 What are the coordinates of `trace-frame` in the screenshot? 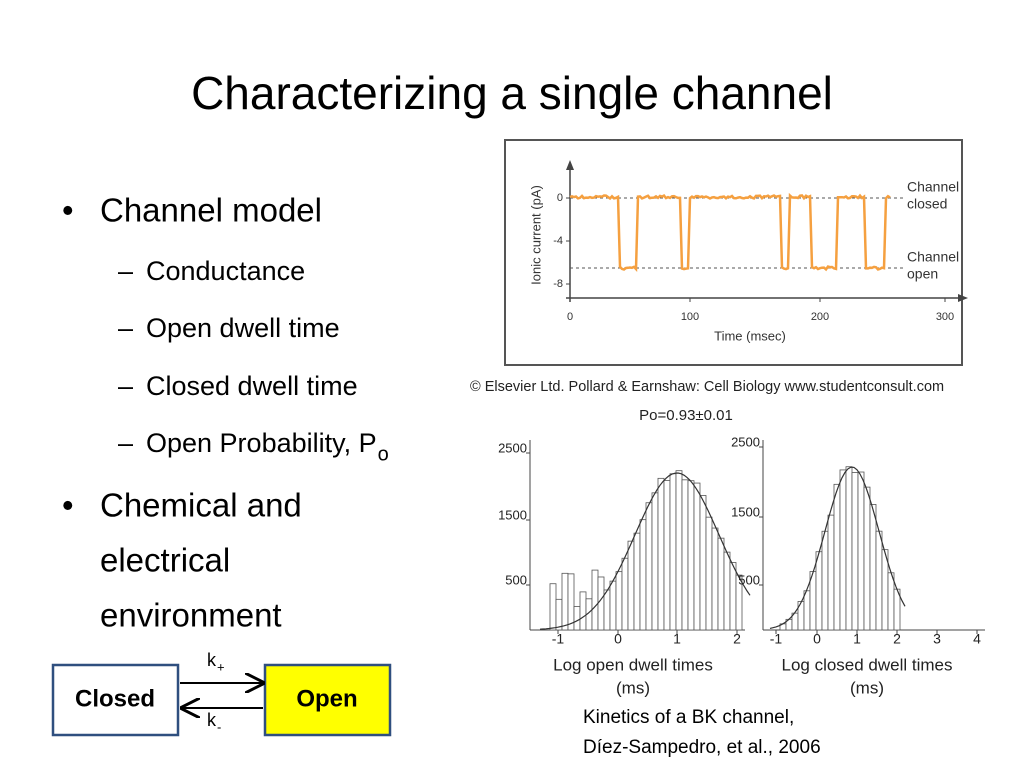 It's located at (733, 252).